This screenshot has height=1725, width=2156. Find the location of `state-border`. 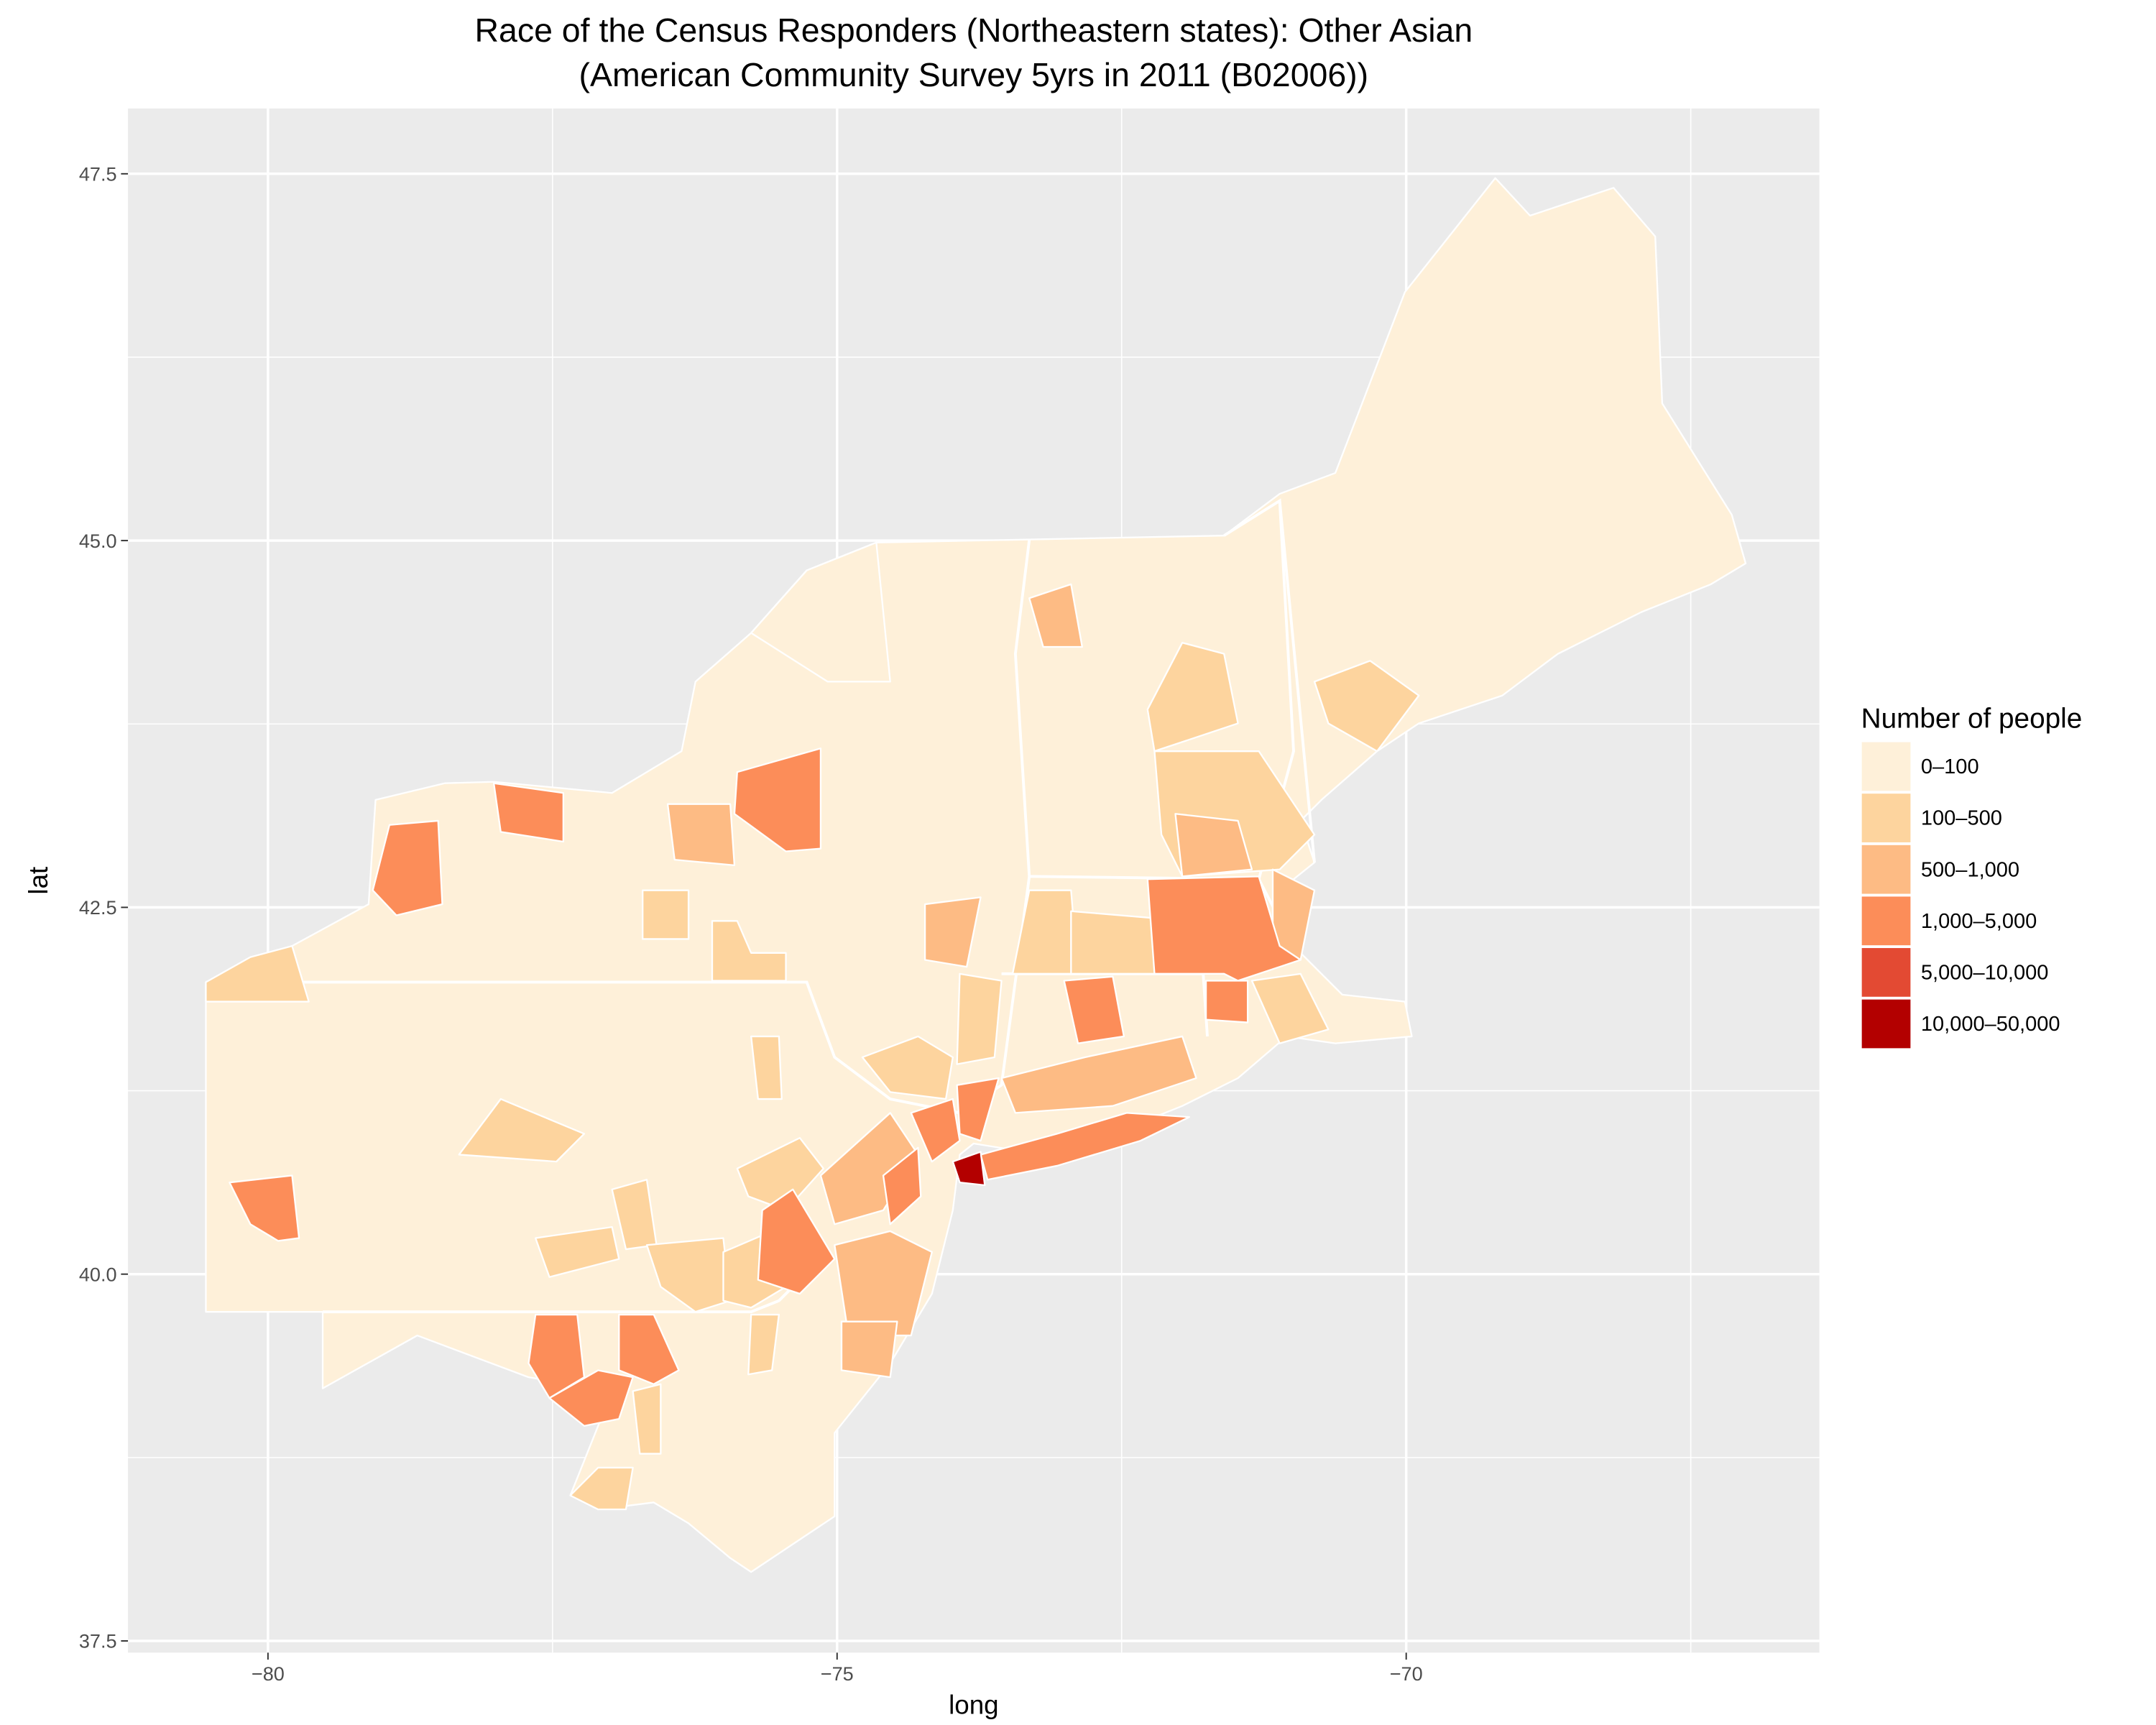

state-border is located at coordinates (1297, 681).